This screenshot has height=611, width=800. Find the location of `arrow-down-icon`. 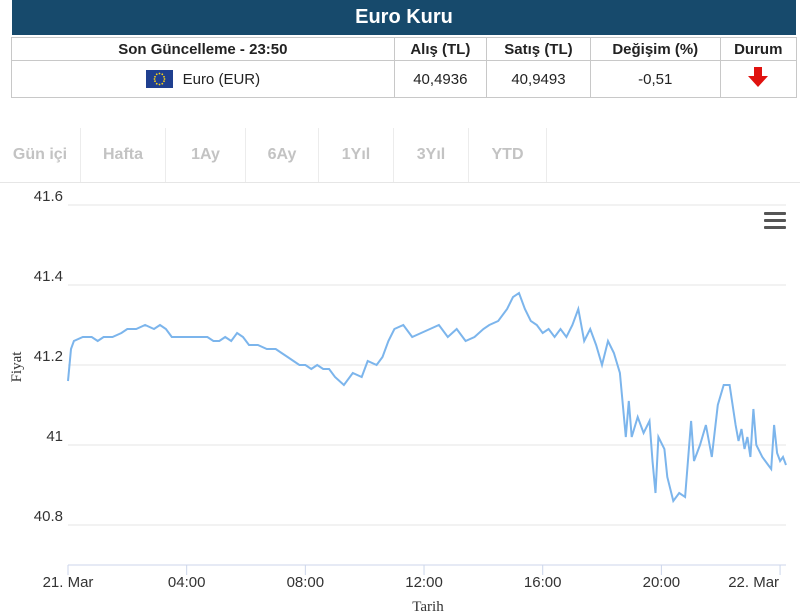

arrow-down-icon is located at coordinates (758, 77).